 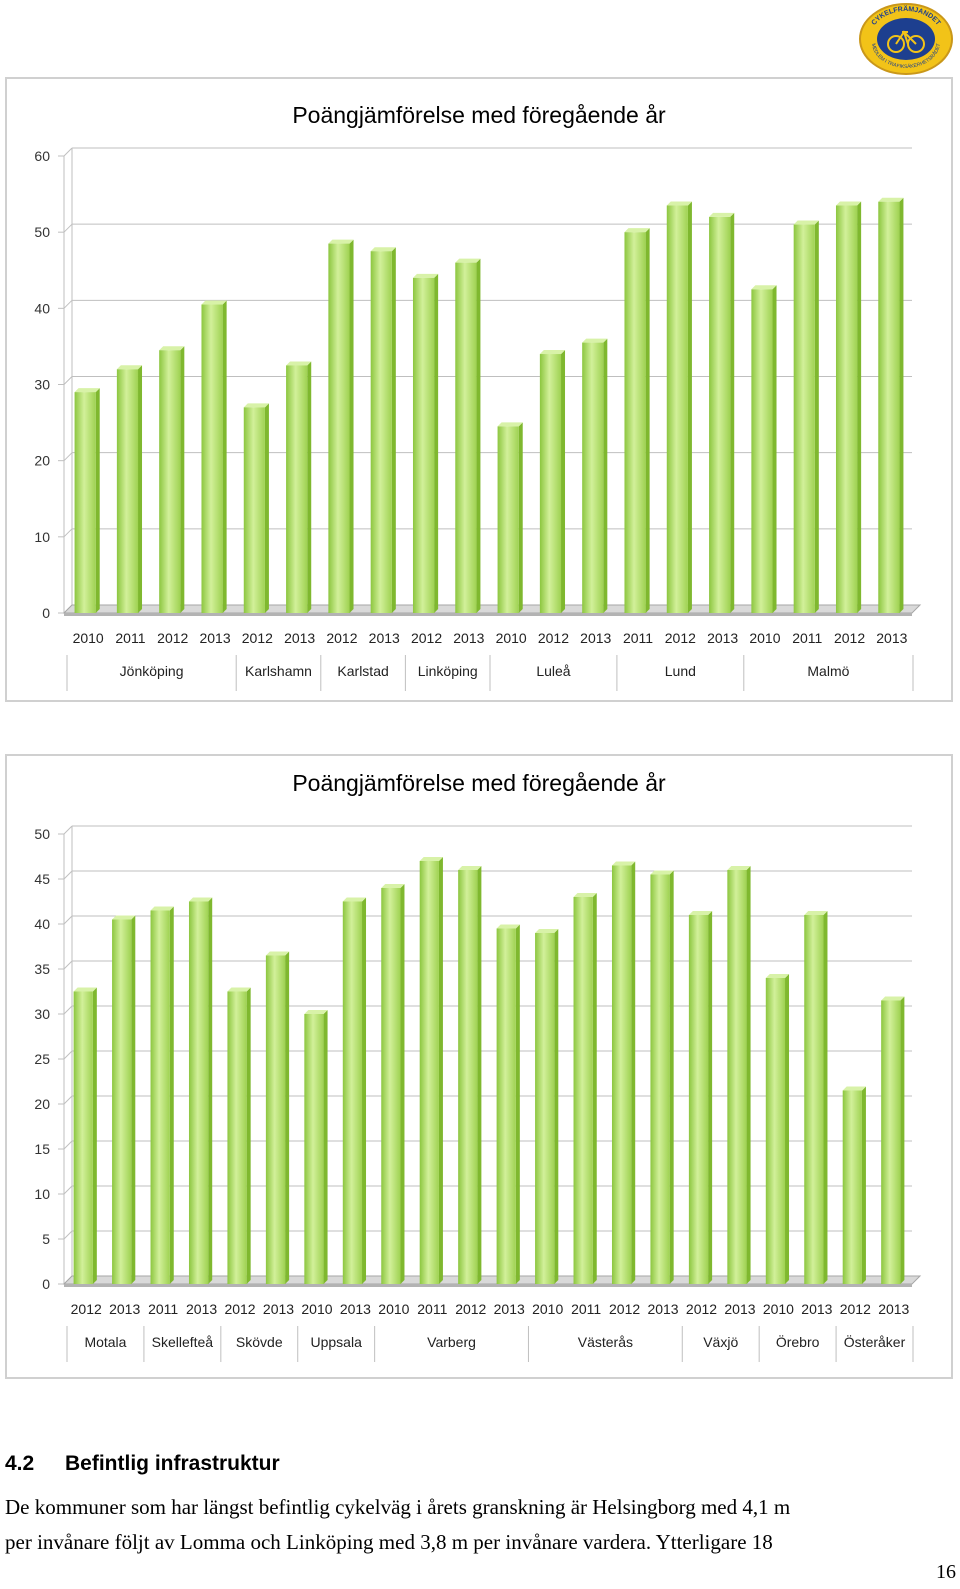 What do you see at coordinates (259, 1342) in the screenshot?
I see `x-city-label: Skövde` at bounding box center [259, 1342].